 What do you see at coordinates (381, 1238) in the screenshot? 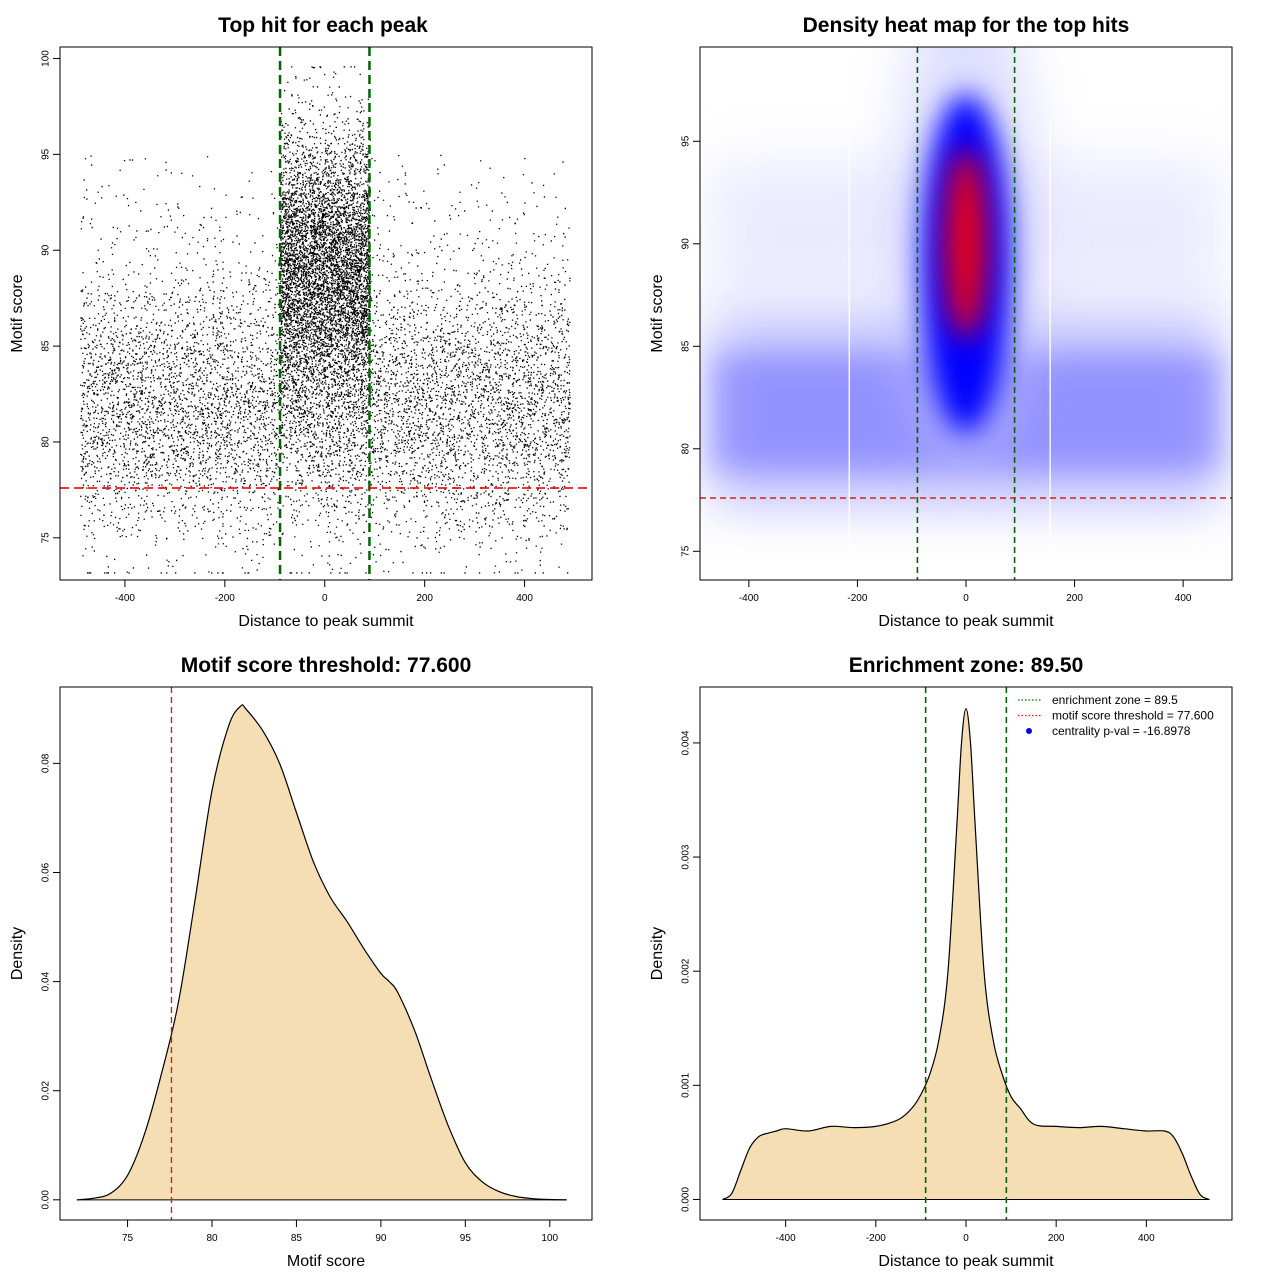
I see `x-tick-label: 90` at bounding box center [381, 1238].